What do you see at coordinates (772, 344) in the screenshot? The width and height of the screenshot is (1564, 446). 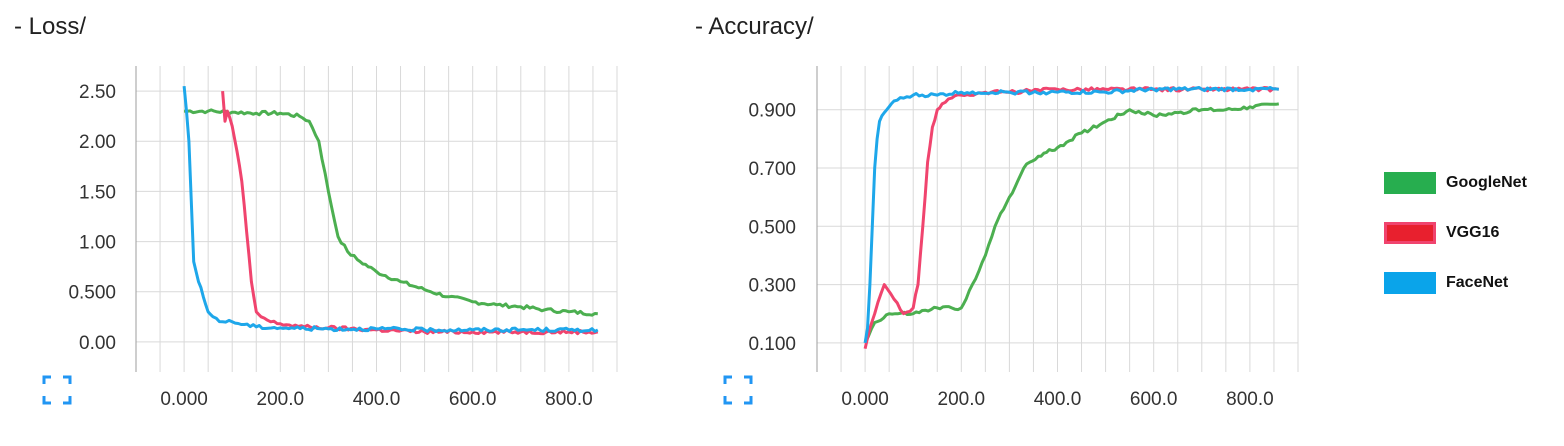 I see `y-tick-label: 0.100` at bounding box center [772, 344].